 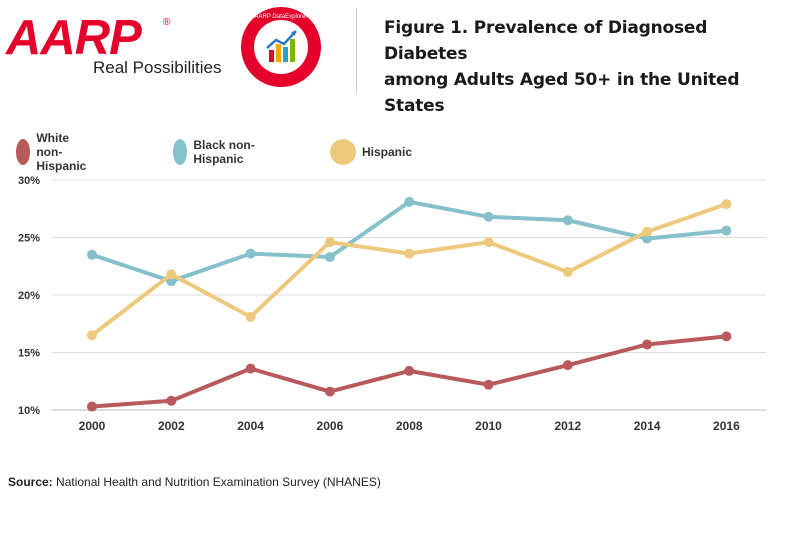 What do you see at coordinates (567, 426) in the screenshot?
I see `x-tick-label: 2012` at bounding box center [567, 426].